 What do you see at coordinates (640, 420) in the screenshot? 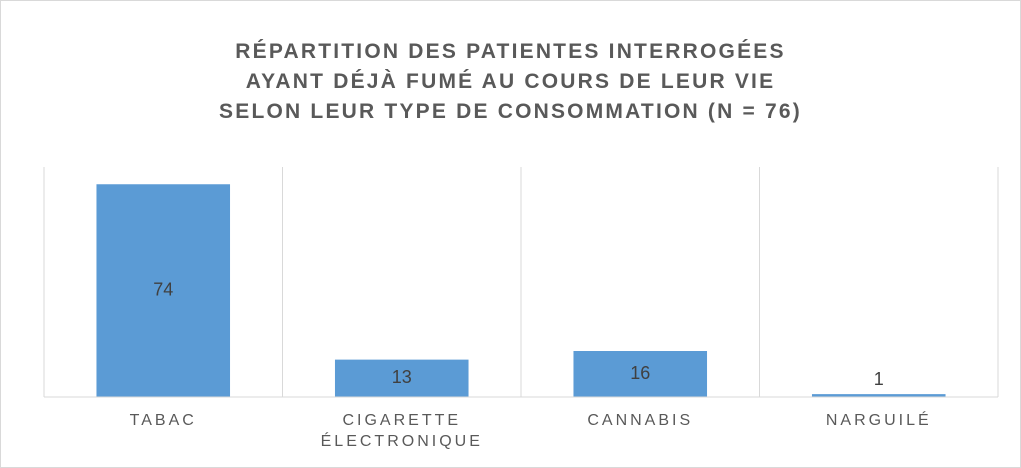
I see `x-tick-label: CANNABIS` at bounding box center [640, 420].